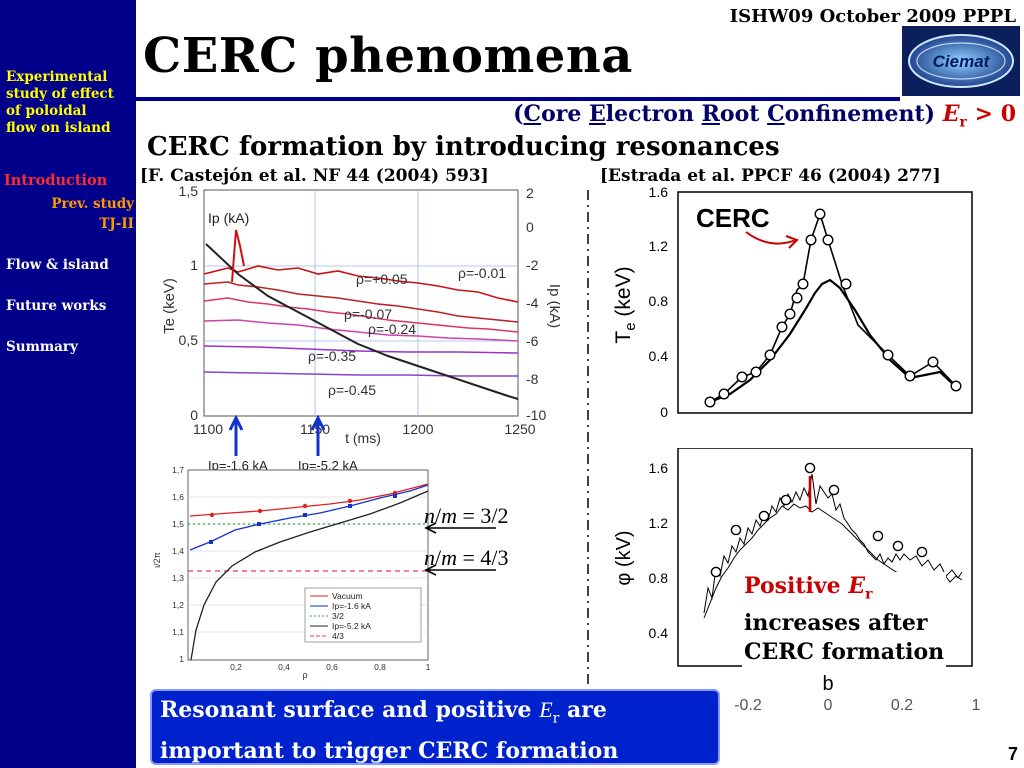  Describe the element at coordinates (532, 265) in the screenshot. I see `y-tick-right: -2` at that location.